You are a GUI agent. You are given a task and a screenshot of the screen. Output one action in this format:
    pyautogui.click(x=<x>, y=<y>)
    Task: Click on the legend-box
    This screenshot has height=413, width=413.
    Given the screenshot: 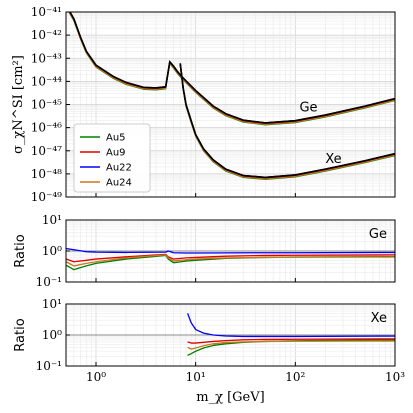 What is the action you would take?
    pyautogui.click(x=112, y=158)
    